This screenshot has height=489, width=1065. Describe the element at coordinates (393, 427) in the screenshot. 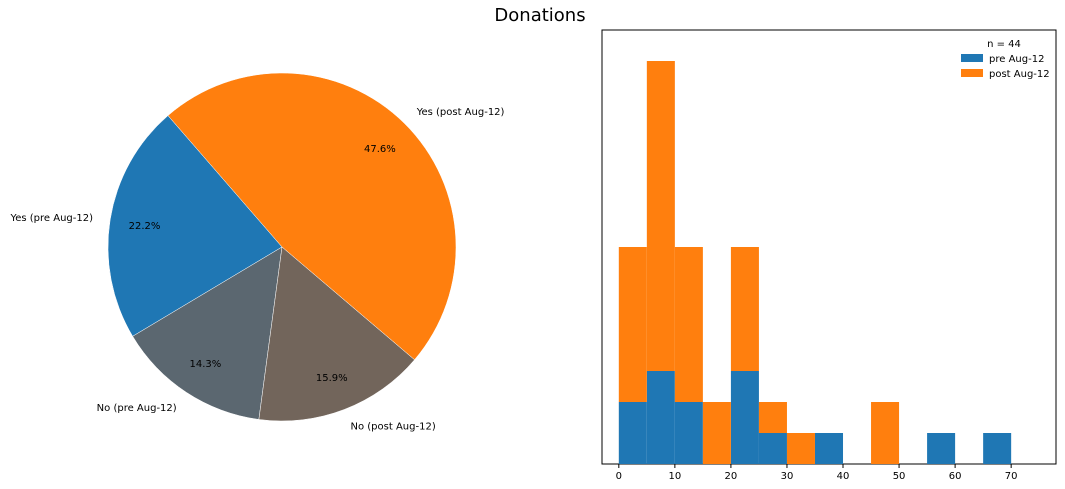

I see `pie-label-no-post-aug-12: No (post Aug-12)` at that location.